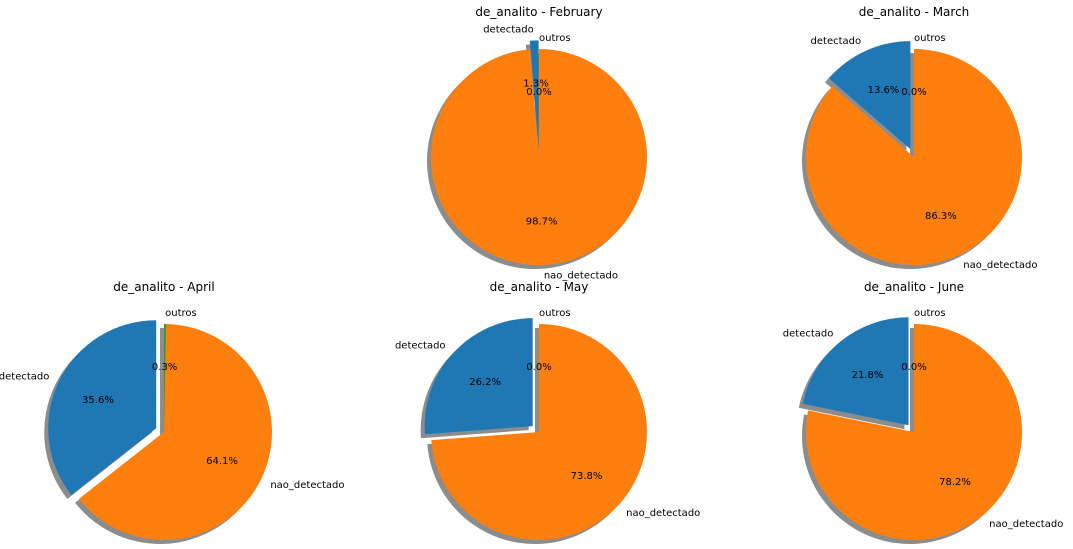 This screenshot has height=549, width=1073. I want to click on slice-percent-label: 13.6%, so click(884, 90).